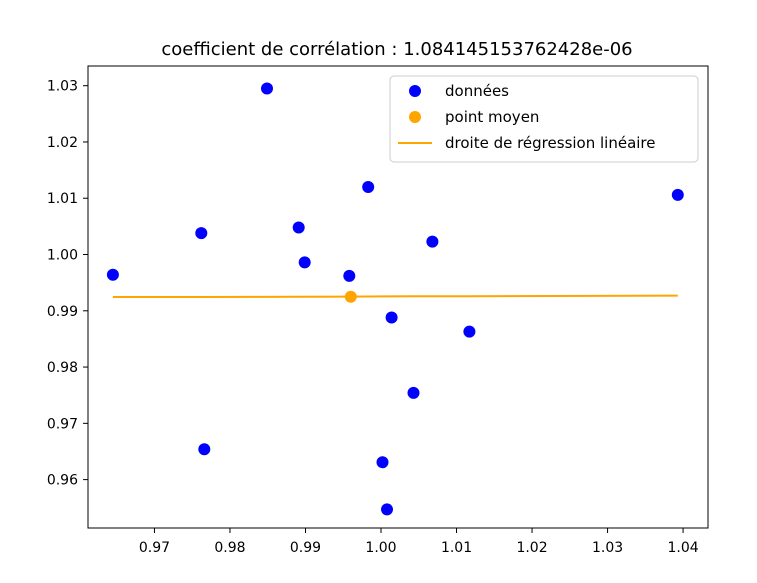 The width and height of the screenshot is (757, 583). What do you see at coordinates (62, 424) in the screenshot?
I see `y-tick-label-1: 0.97` at bounding box center [62, 424].